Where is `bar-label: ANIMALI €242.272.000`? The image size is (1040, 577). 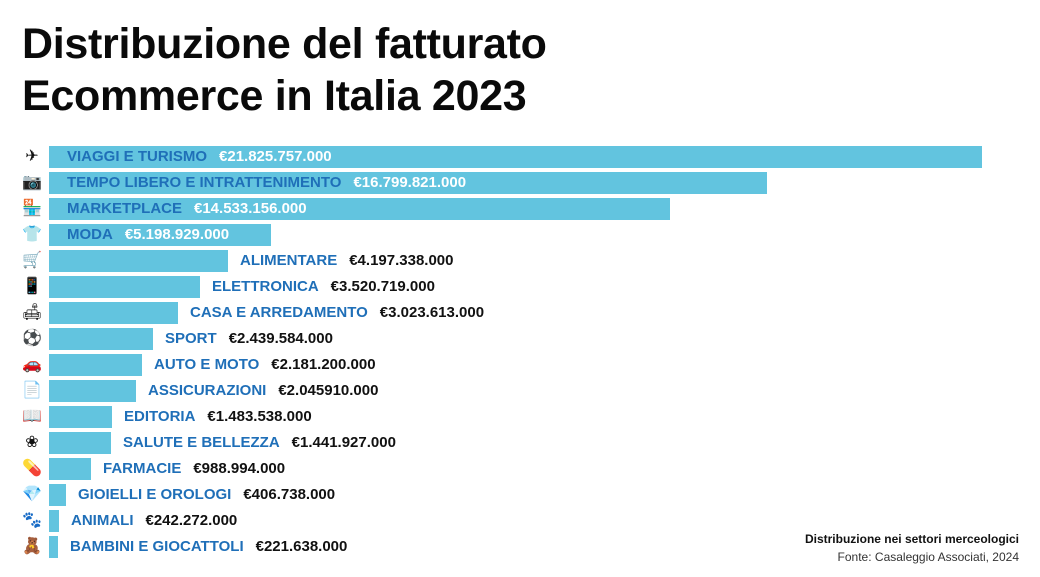 bar-label: ANIMALI €242.272.000 is located at coordinates (154, 521).